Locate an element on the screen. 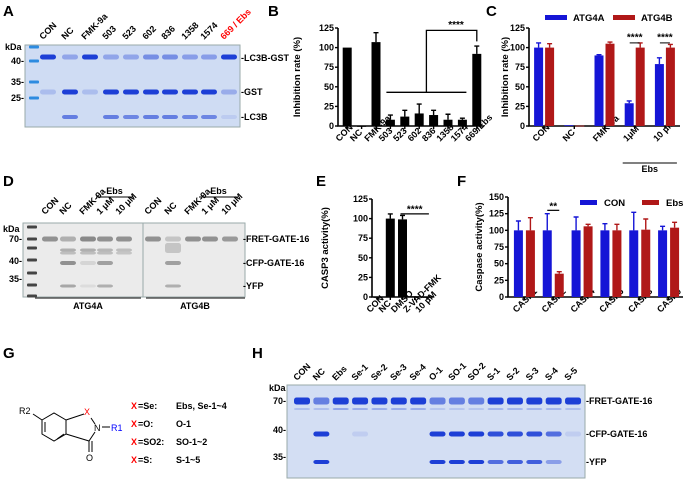 The height and width of the screenshot is (497, 685). lane-label-atg4b: CON is located at coordinates (152, 205).